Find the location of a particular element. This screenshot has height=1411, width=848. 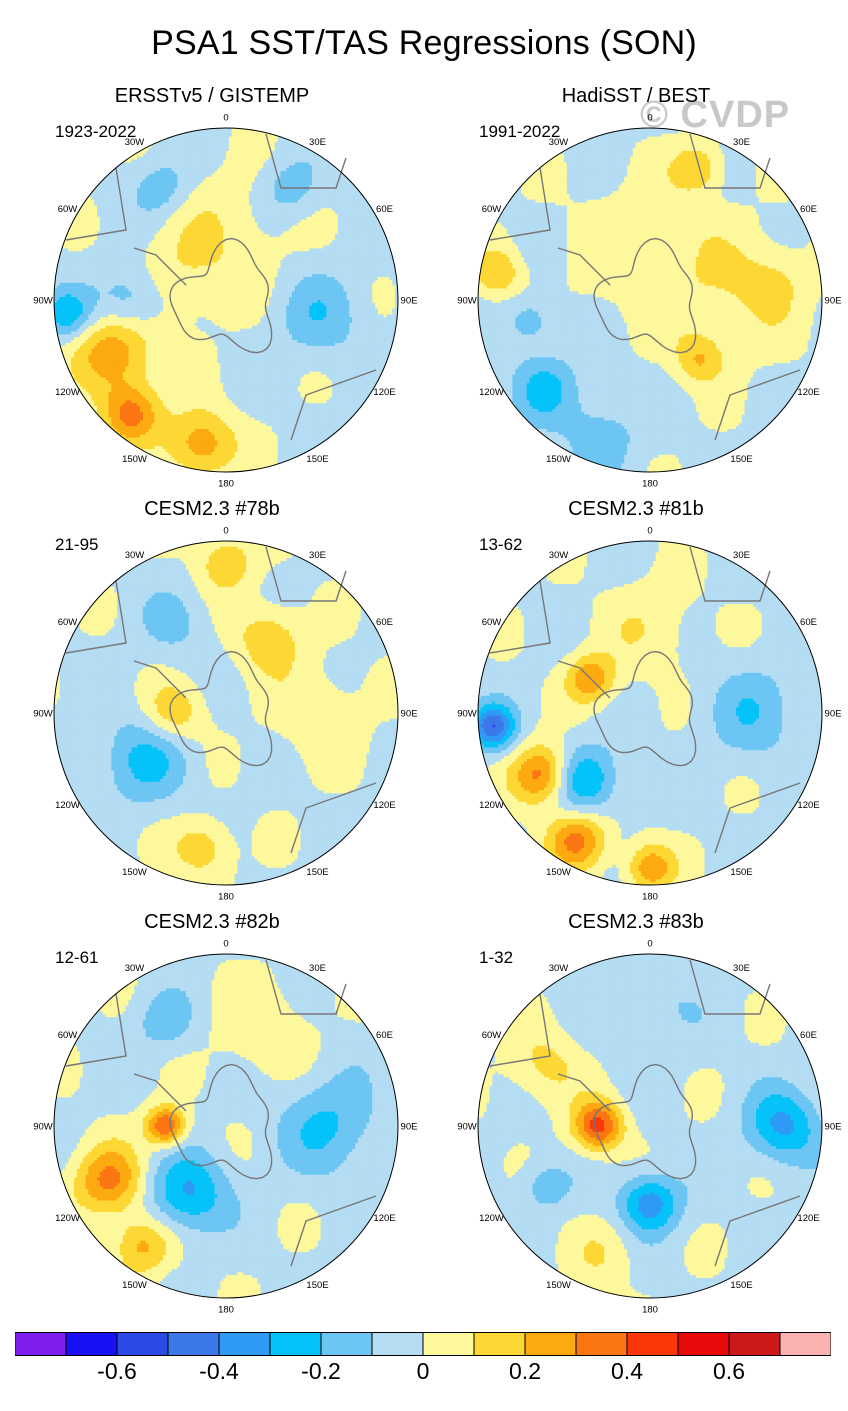

colorbar-svg is located at coordinates (423, 1344).